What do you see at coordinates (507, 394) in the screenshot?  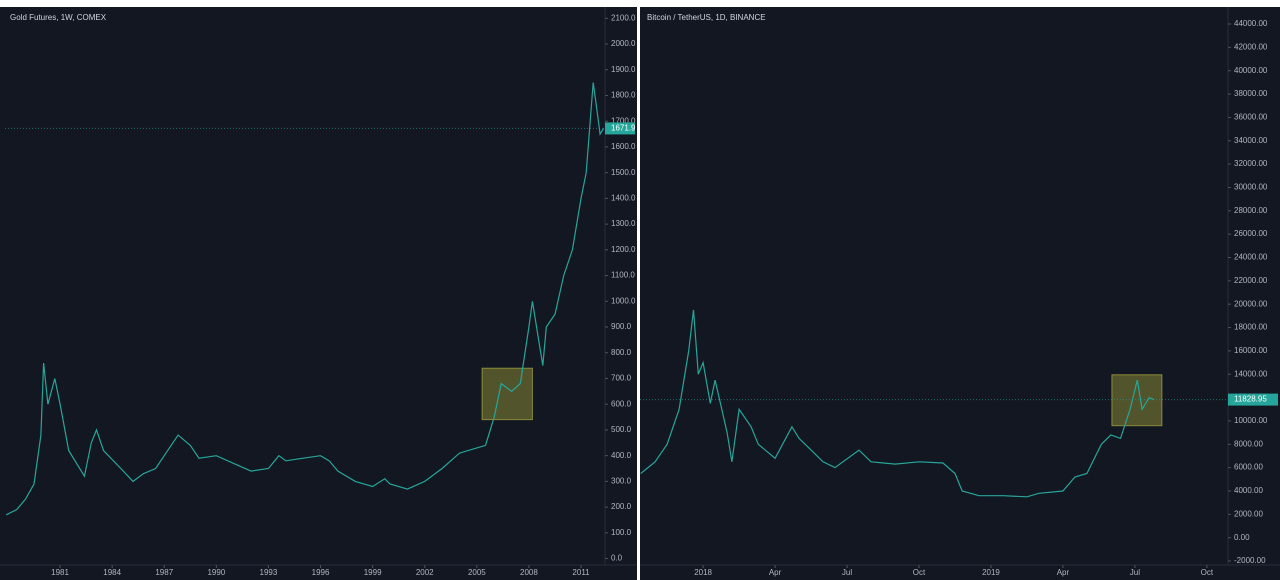 I see `highlight-box` at bounding box center [507, 394].